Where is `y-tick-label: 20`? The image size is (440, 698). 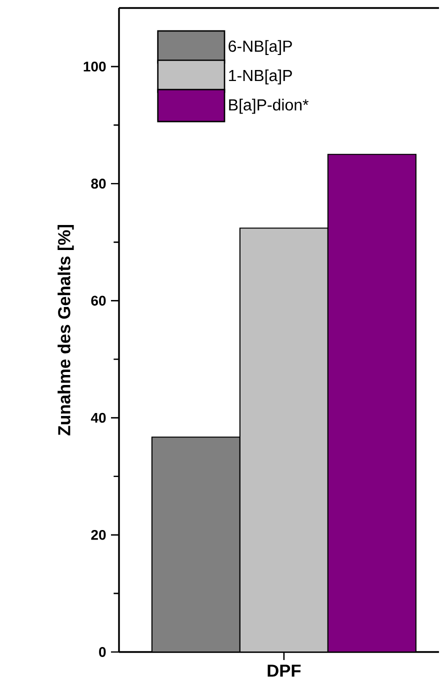 y-tick-label: 20 is located at coordinates (98, 535).